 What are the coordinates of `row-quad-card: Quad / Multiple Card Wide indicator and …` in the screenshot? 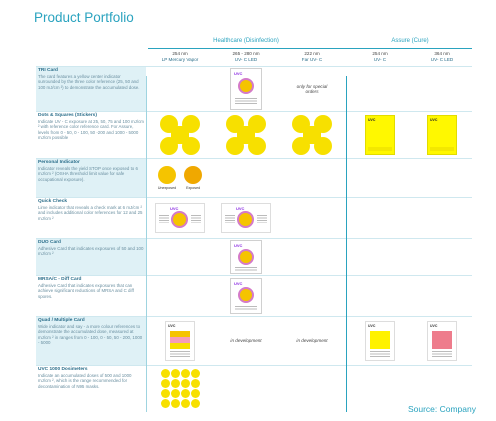 It's located at (254, 340).